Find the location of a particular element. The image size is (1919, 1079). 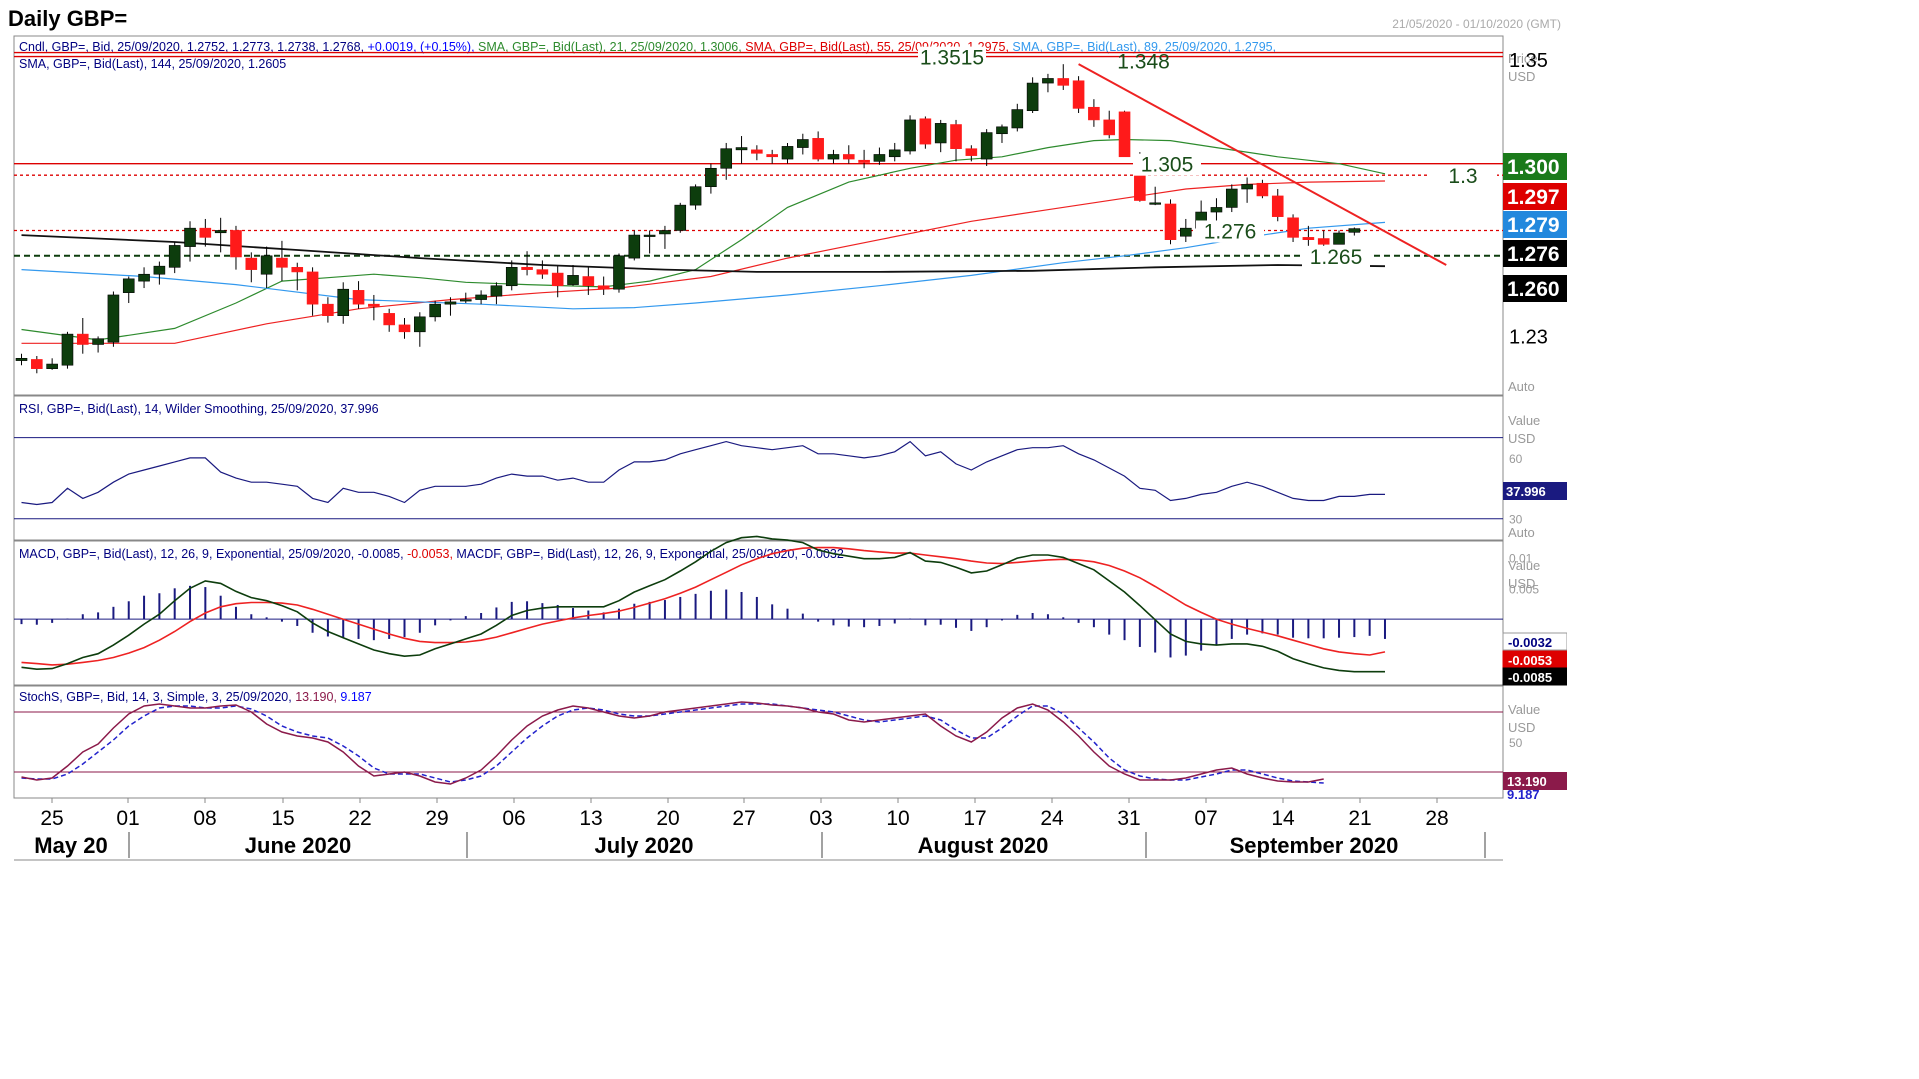

x-day-label: 27 is located at coordinates (743, 818).